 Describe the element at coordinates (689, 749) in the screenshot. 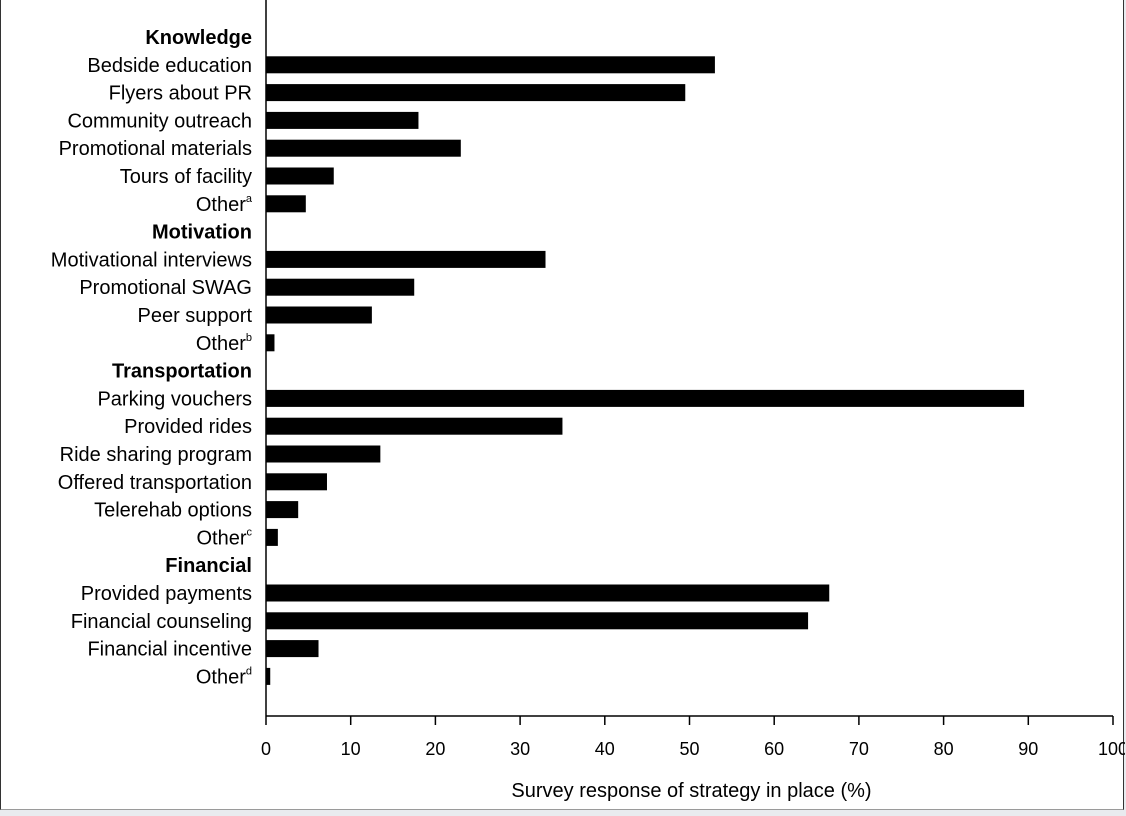

I see `x-tick-label: 50` at that location.